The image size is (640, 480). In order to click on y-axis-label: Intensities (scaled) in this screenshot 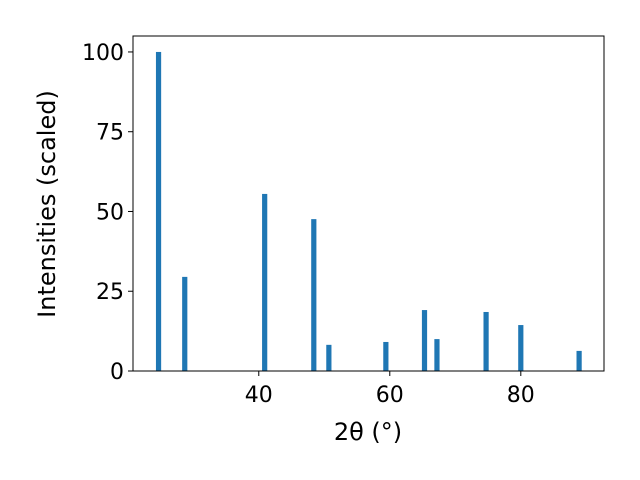, I will do `click(47, 204)`.